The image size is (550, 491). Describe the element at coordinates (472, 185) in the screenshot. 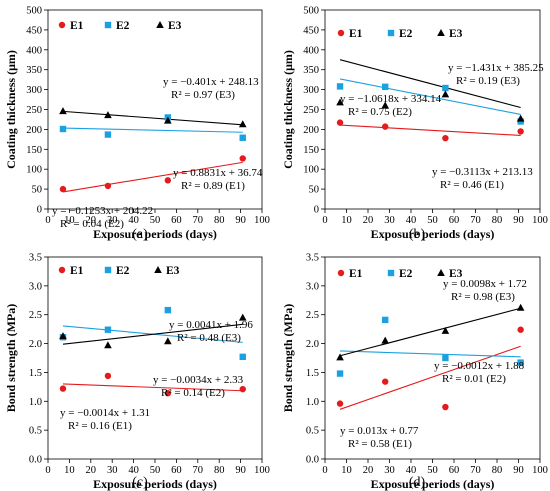

I see `trend-r2-e1: R² = 0.46 (E1)` at that location.